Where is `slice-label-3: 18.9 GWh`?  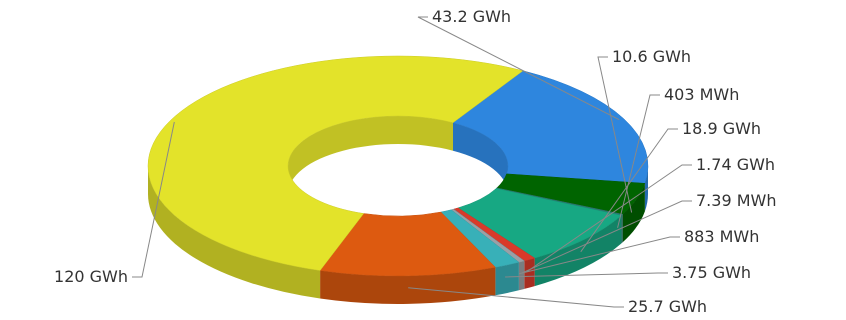 slice-label-3: 18.9 GWh is located at coordinates (721, 128).